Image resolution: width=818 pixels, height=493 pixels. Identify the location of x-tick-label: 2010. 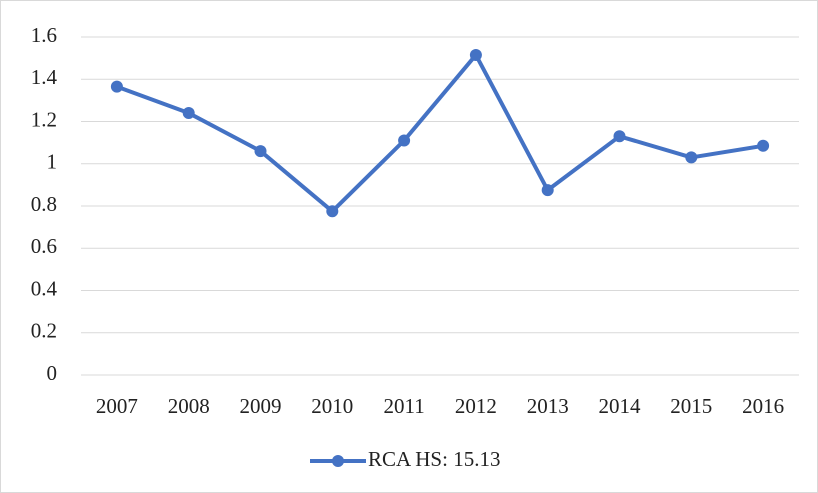
(332, 406).